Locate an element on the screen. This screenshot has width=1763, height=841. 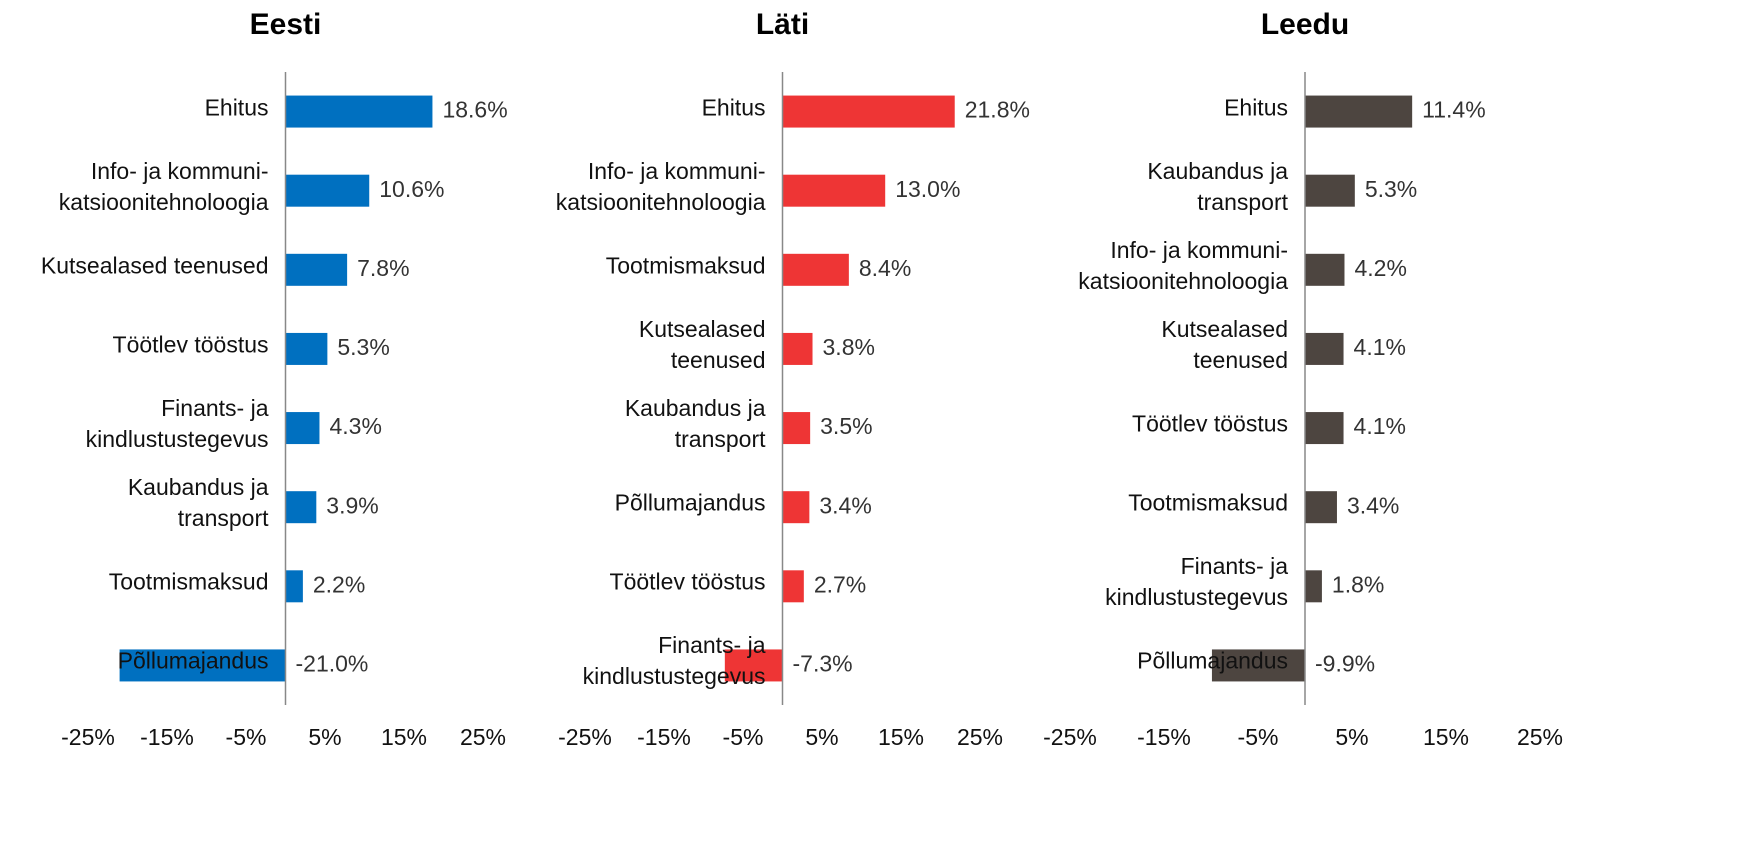
chart-title: Leedu is located at coordinates (1305, 24).